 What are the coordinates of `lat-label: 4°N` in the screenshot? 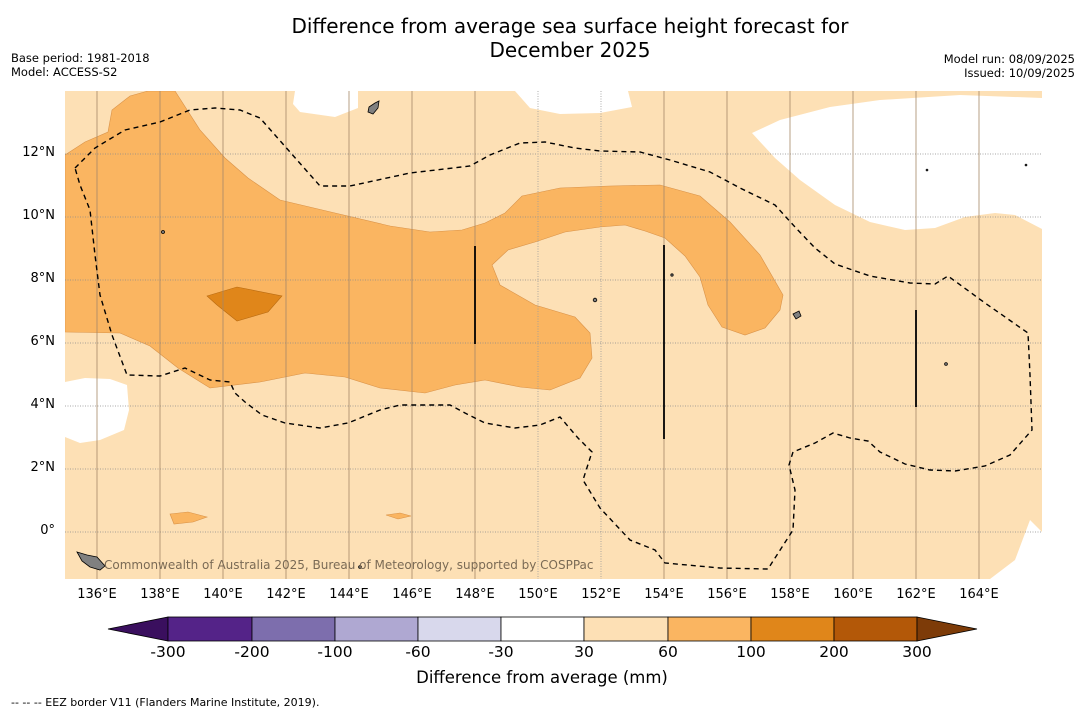 It's located at (43, 404).